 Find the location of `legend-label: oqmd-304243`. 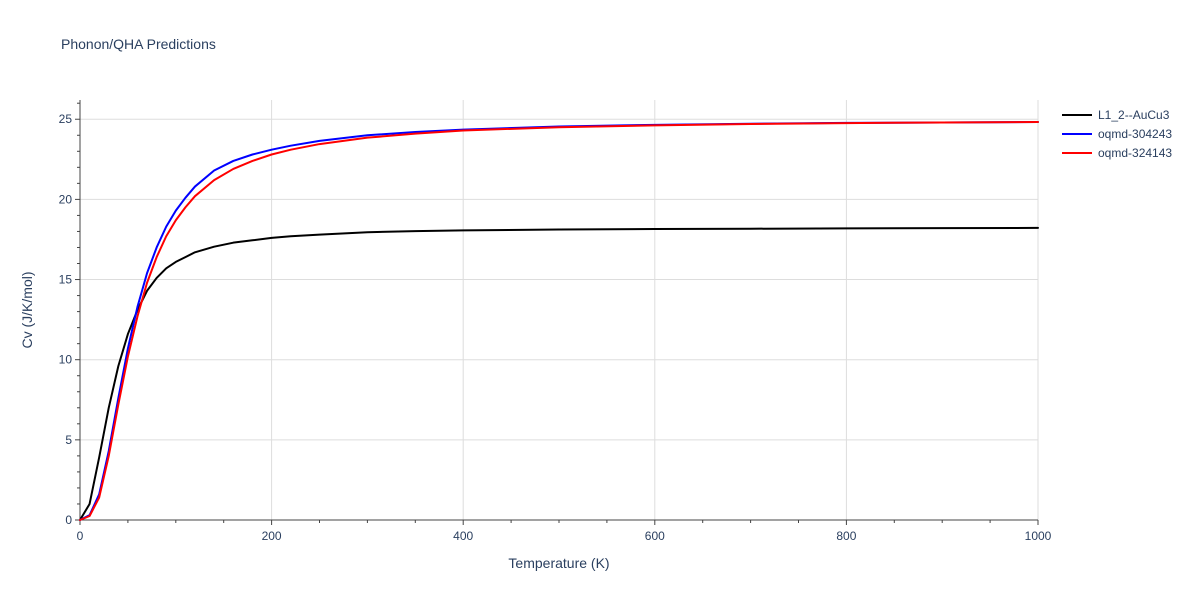

legend-label: oqmd-304243 is located at coordinates (1135, 134).